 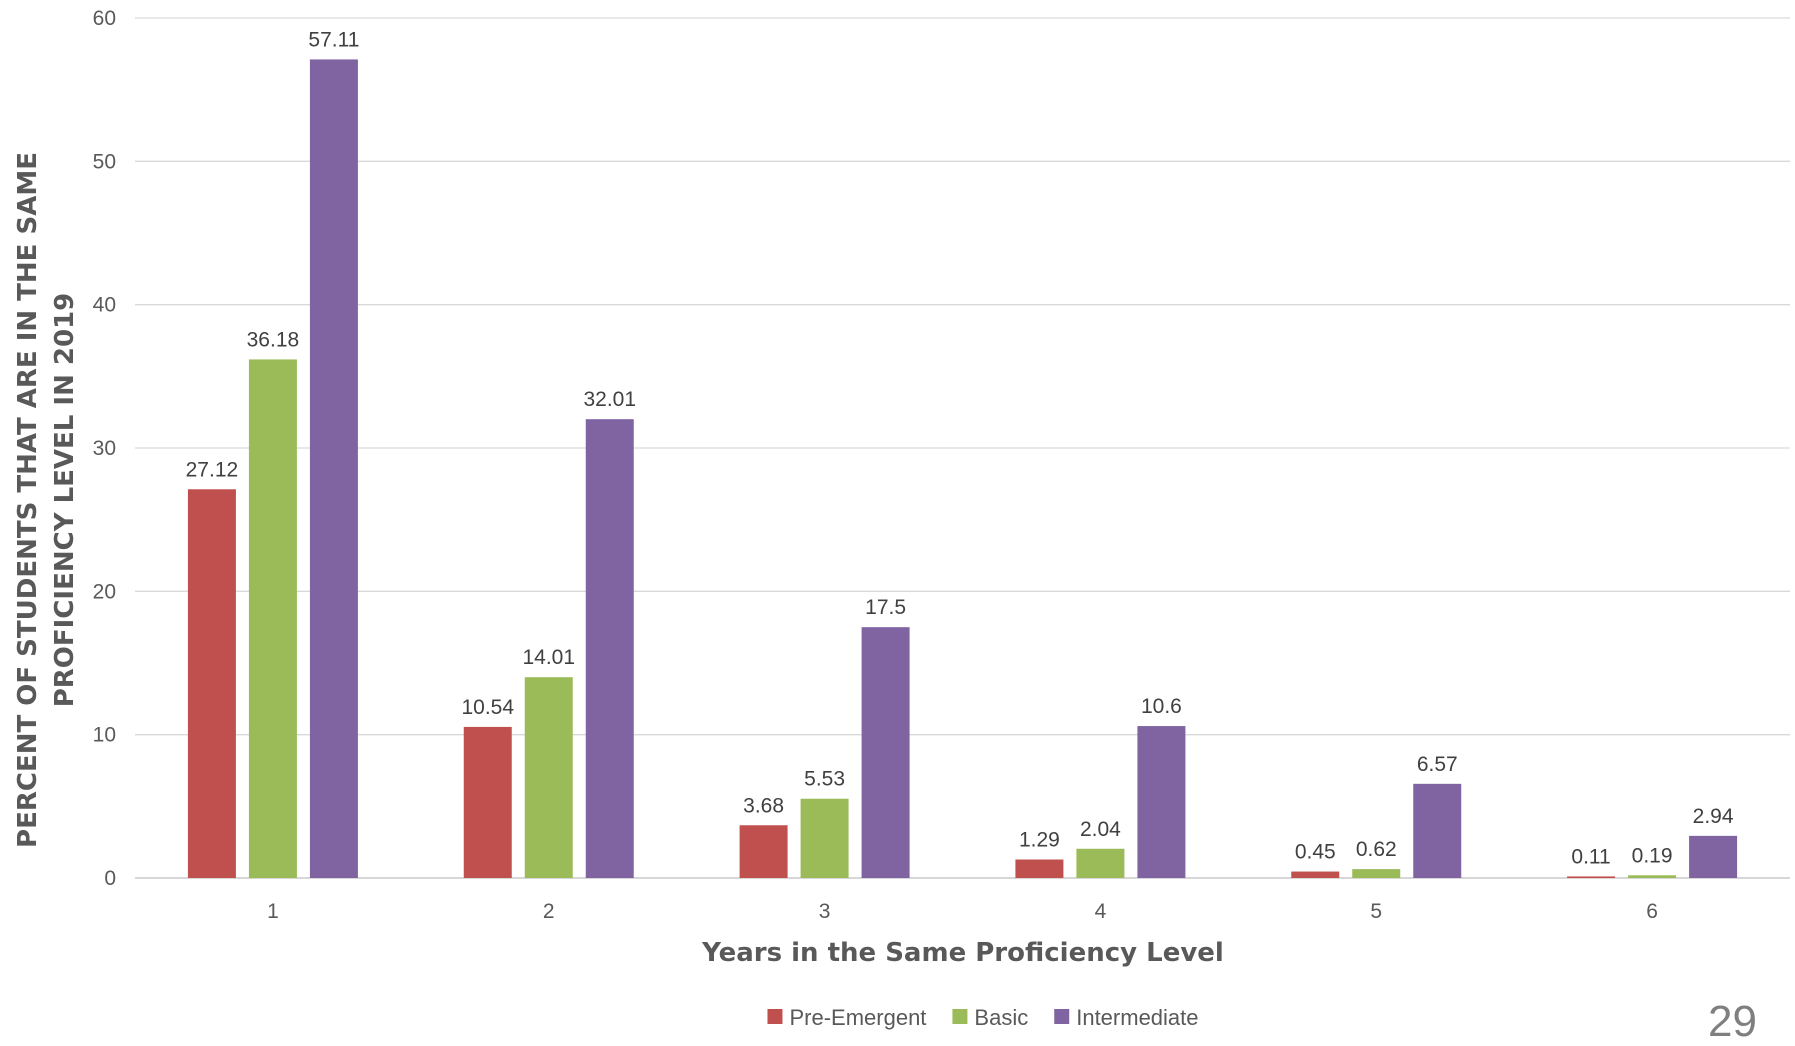 I want to click on data-label: 2.94, so click(x=1713, y=816).